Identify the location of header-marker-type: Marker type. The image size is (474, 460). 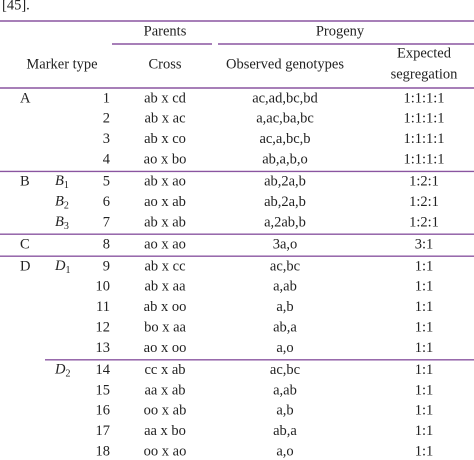
(61, 64).